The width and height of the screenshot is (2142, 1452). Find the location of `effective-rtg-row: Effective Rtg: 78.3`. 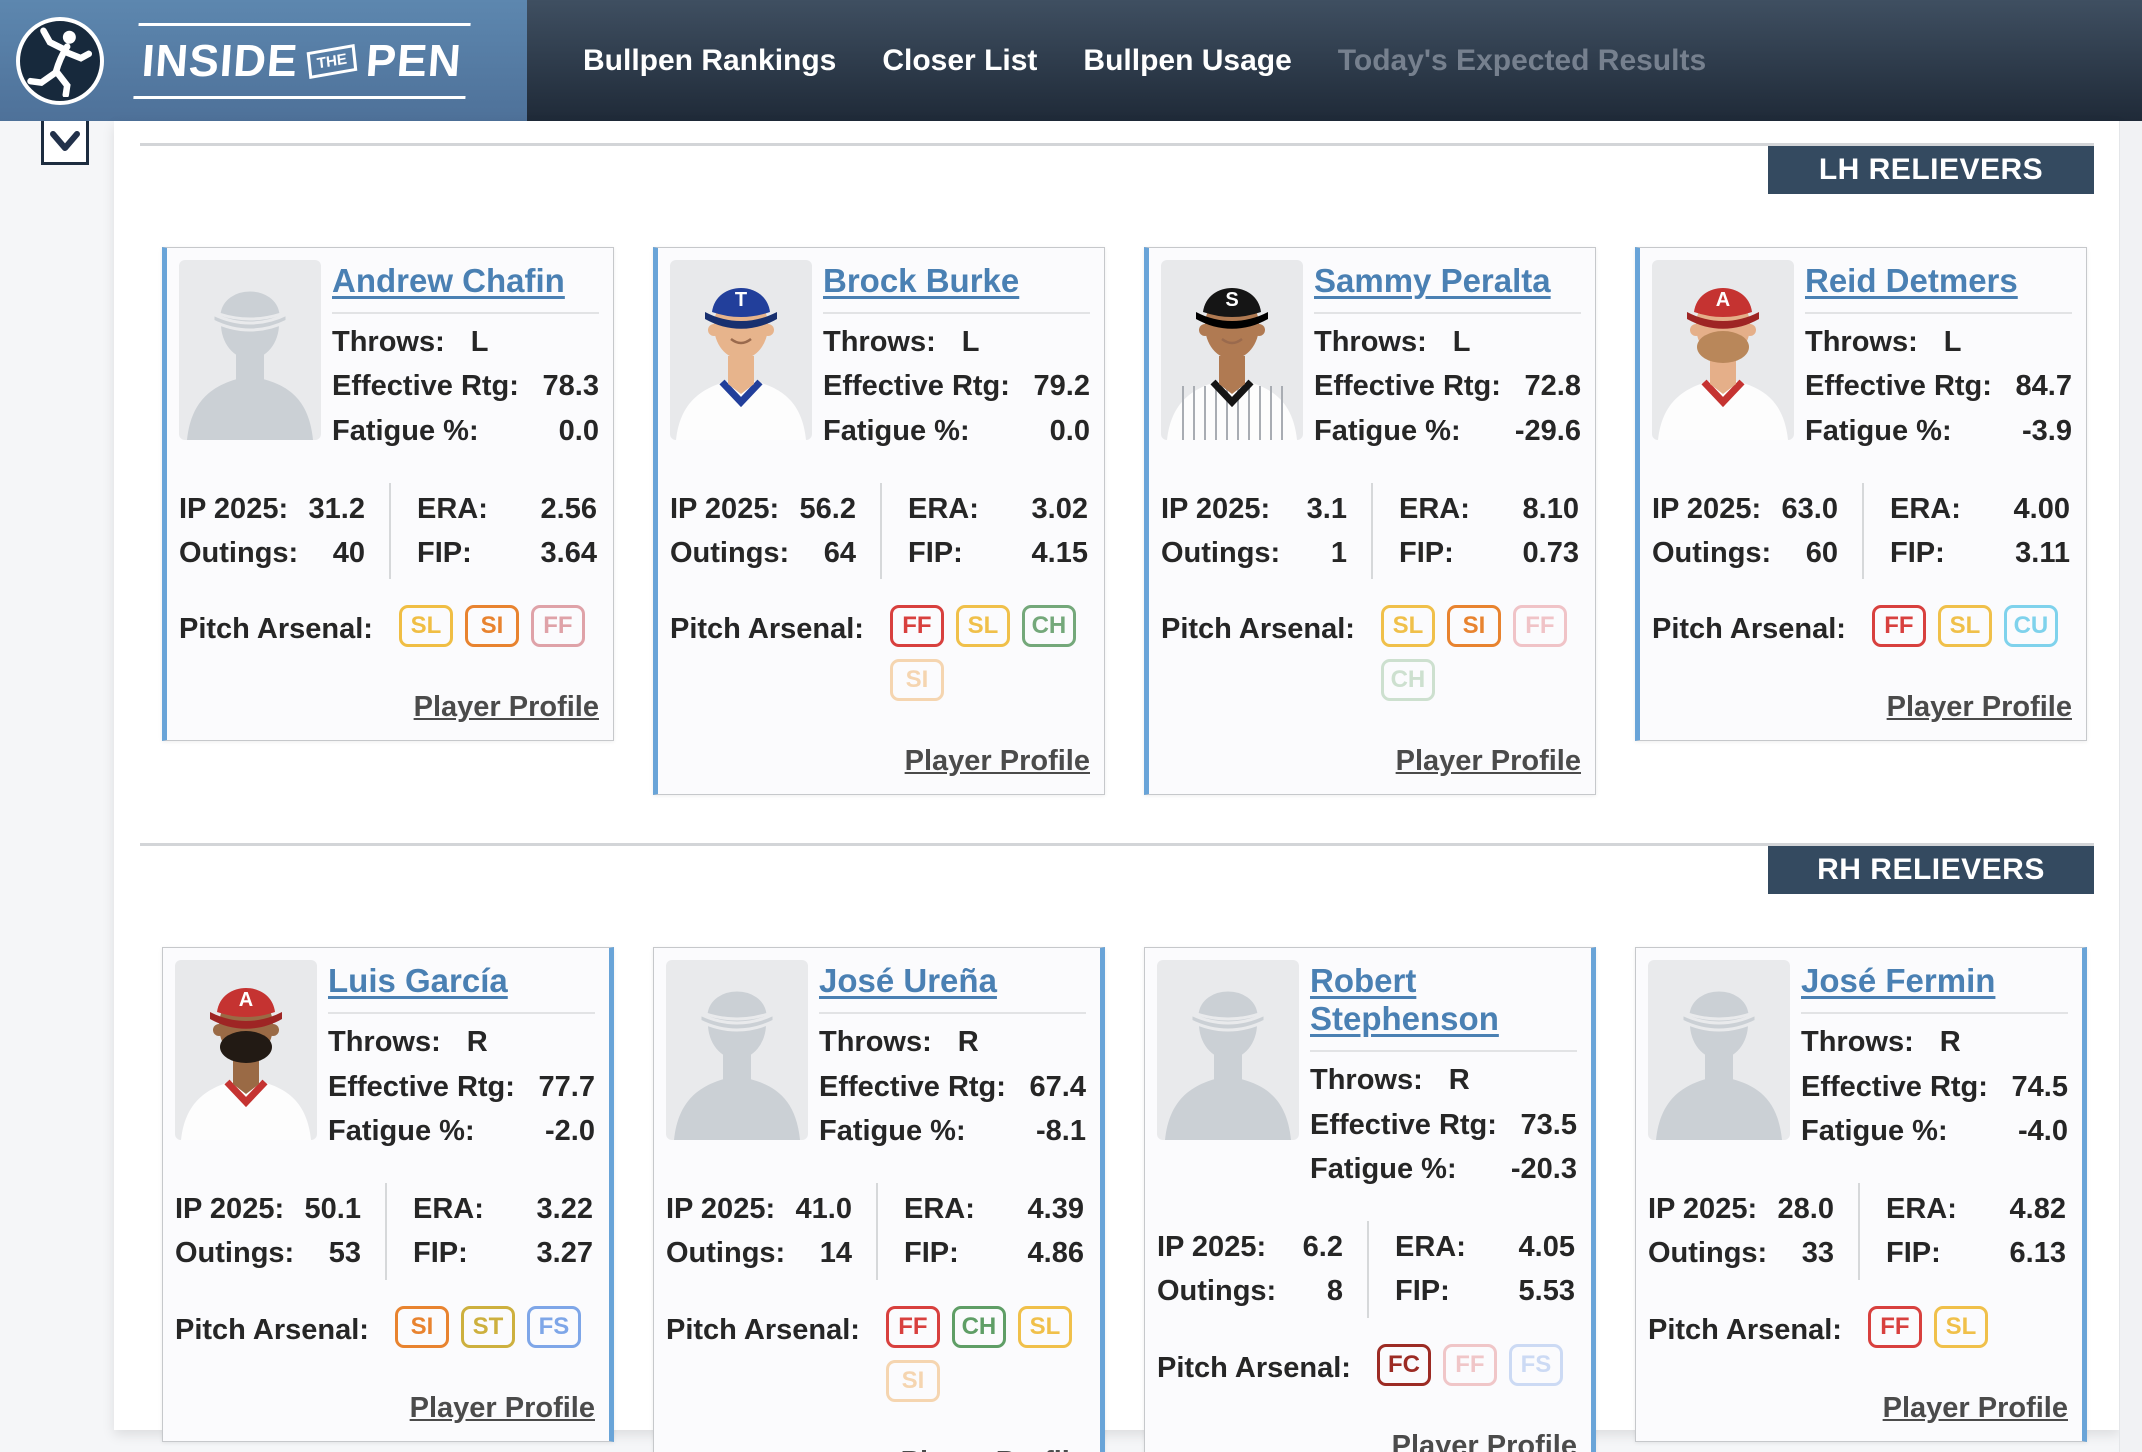

effective-rtg-row: Effective Rtg: 78.3 is located at coordinates (465, 386).